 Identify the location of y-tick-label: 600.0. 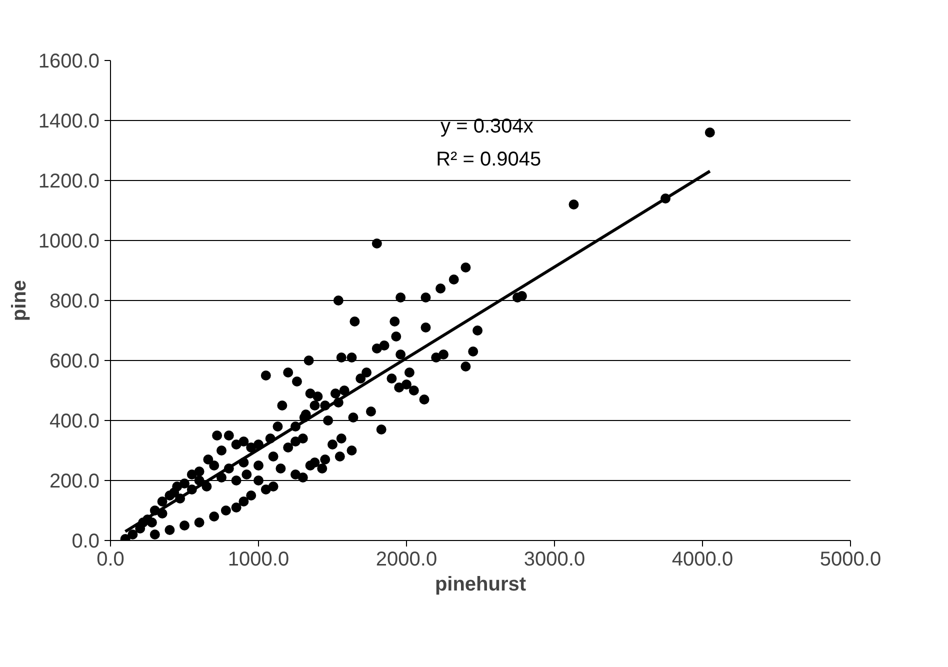
(74, 361).